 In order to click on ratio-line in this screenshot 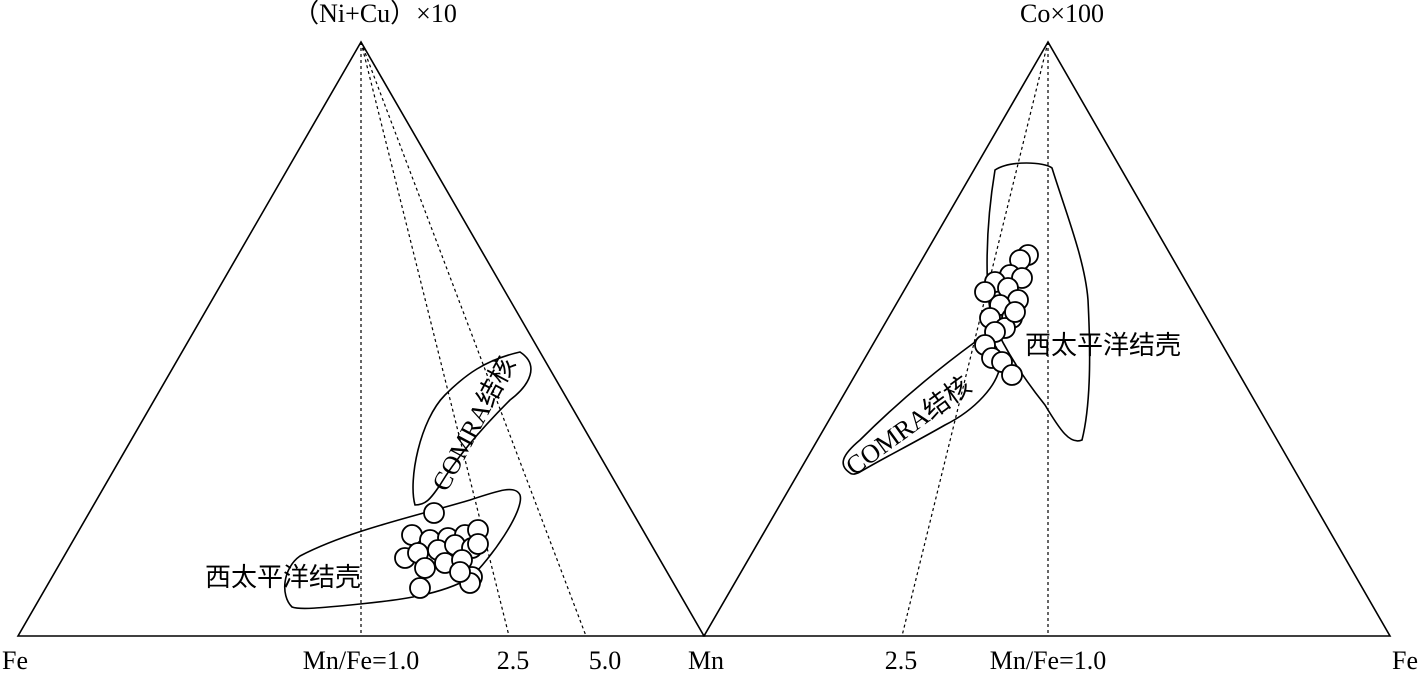, I will do `click(473, 339)`.